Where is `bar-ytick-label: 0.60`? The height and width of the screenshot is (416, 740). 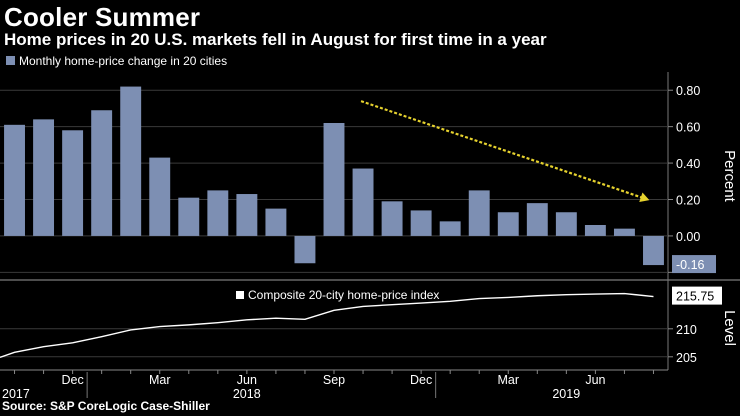
bar-ytick-label: 0.60 is located at coordinates (688, 128).